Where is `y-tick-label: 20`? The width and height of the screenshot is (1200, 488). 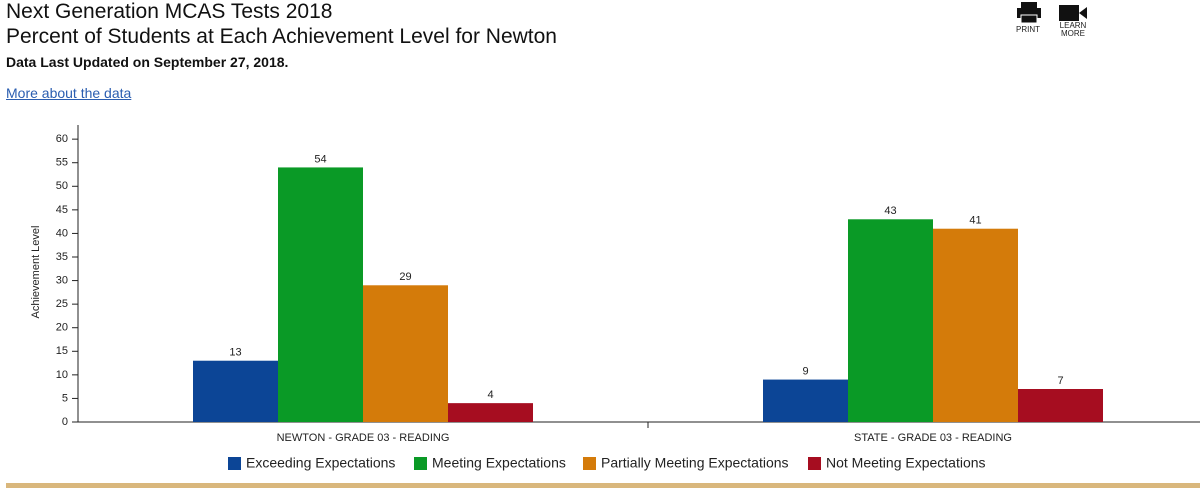 y-tick-label: 20 is located at coordinates (62, 328).